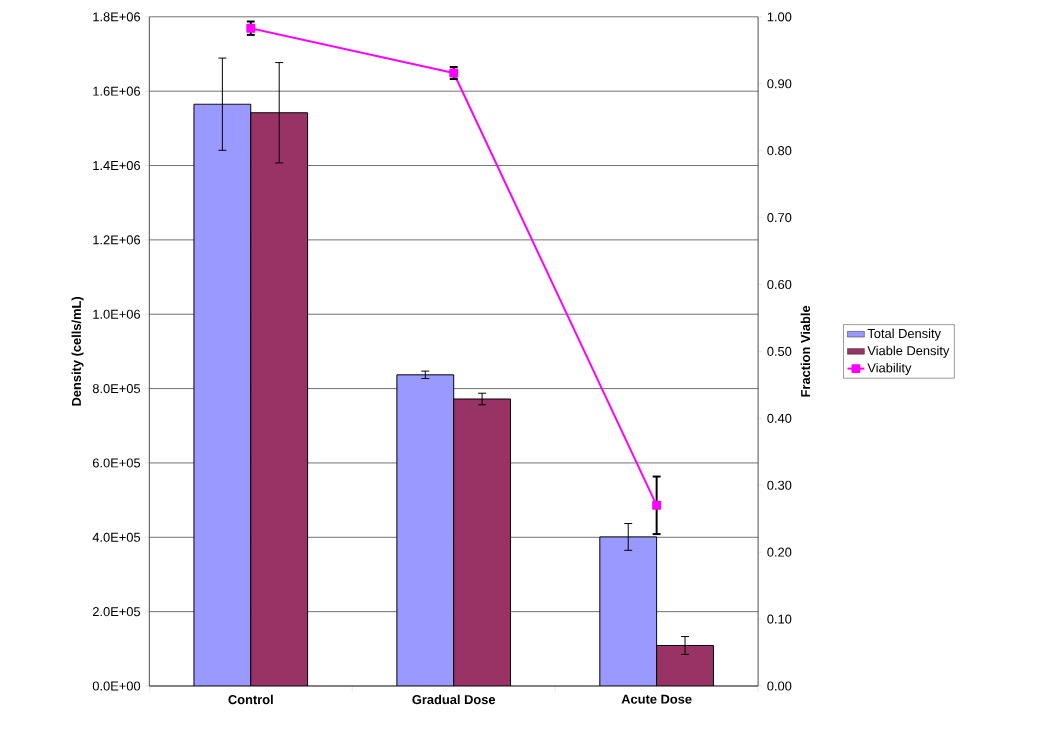 Image resolution: width=1062 pixels, height=733 pixels. I want to click on y2-tick-label: 0.90, so click(779, 84).